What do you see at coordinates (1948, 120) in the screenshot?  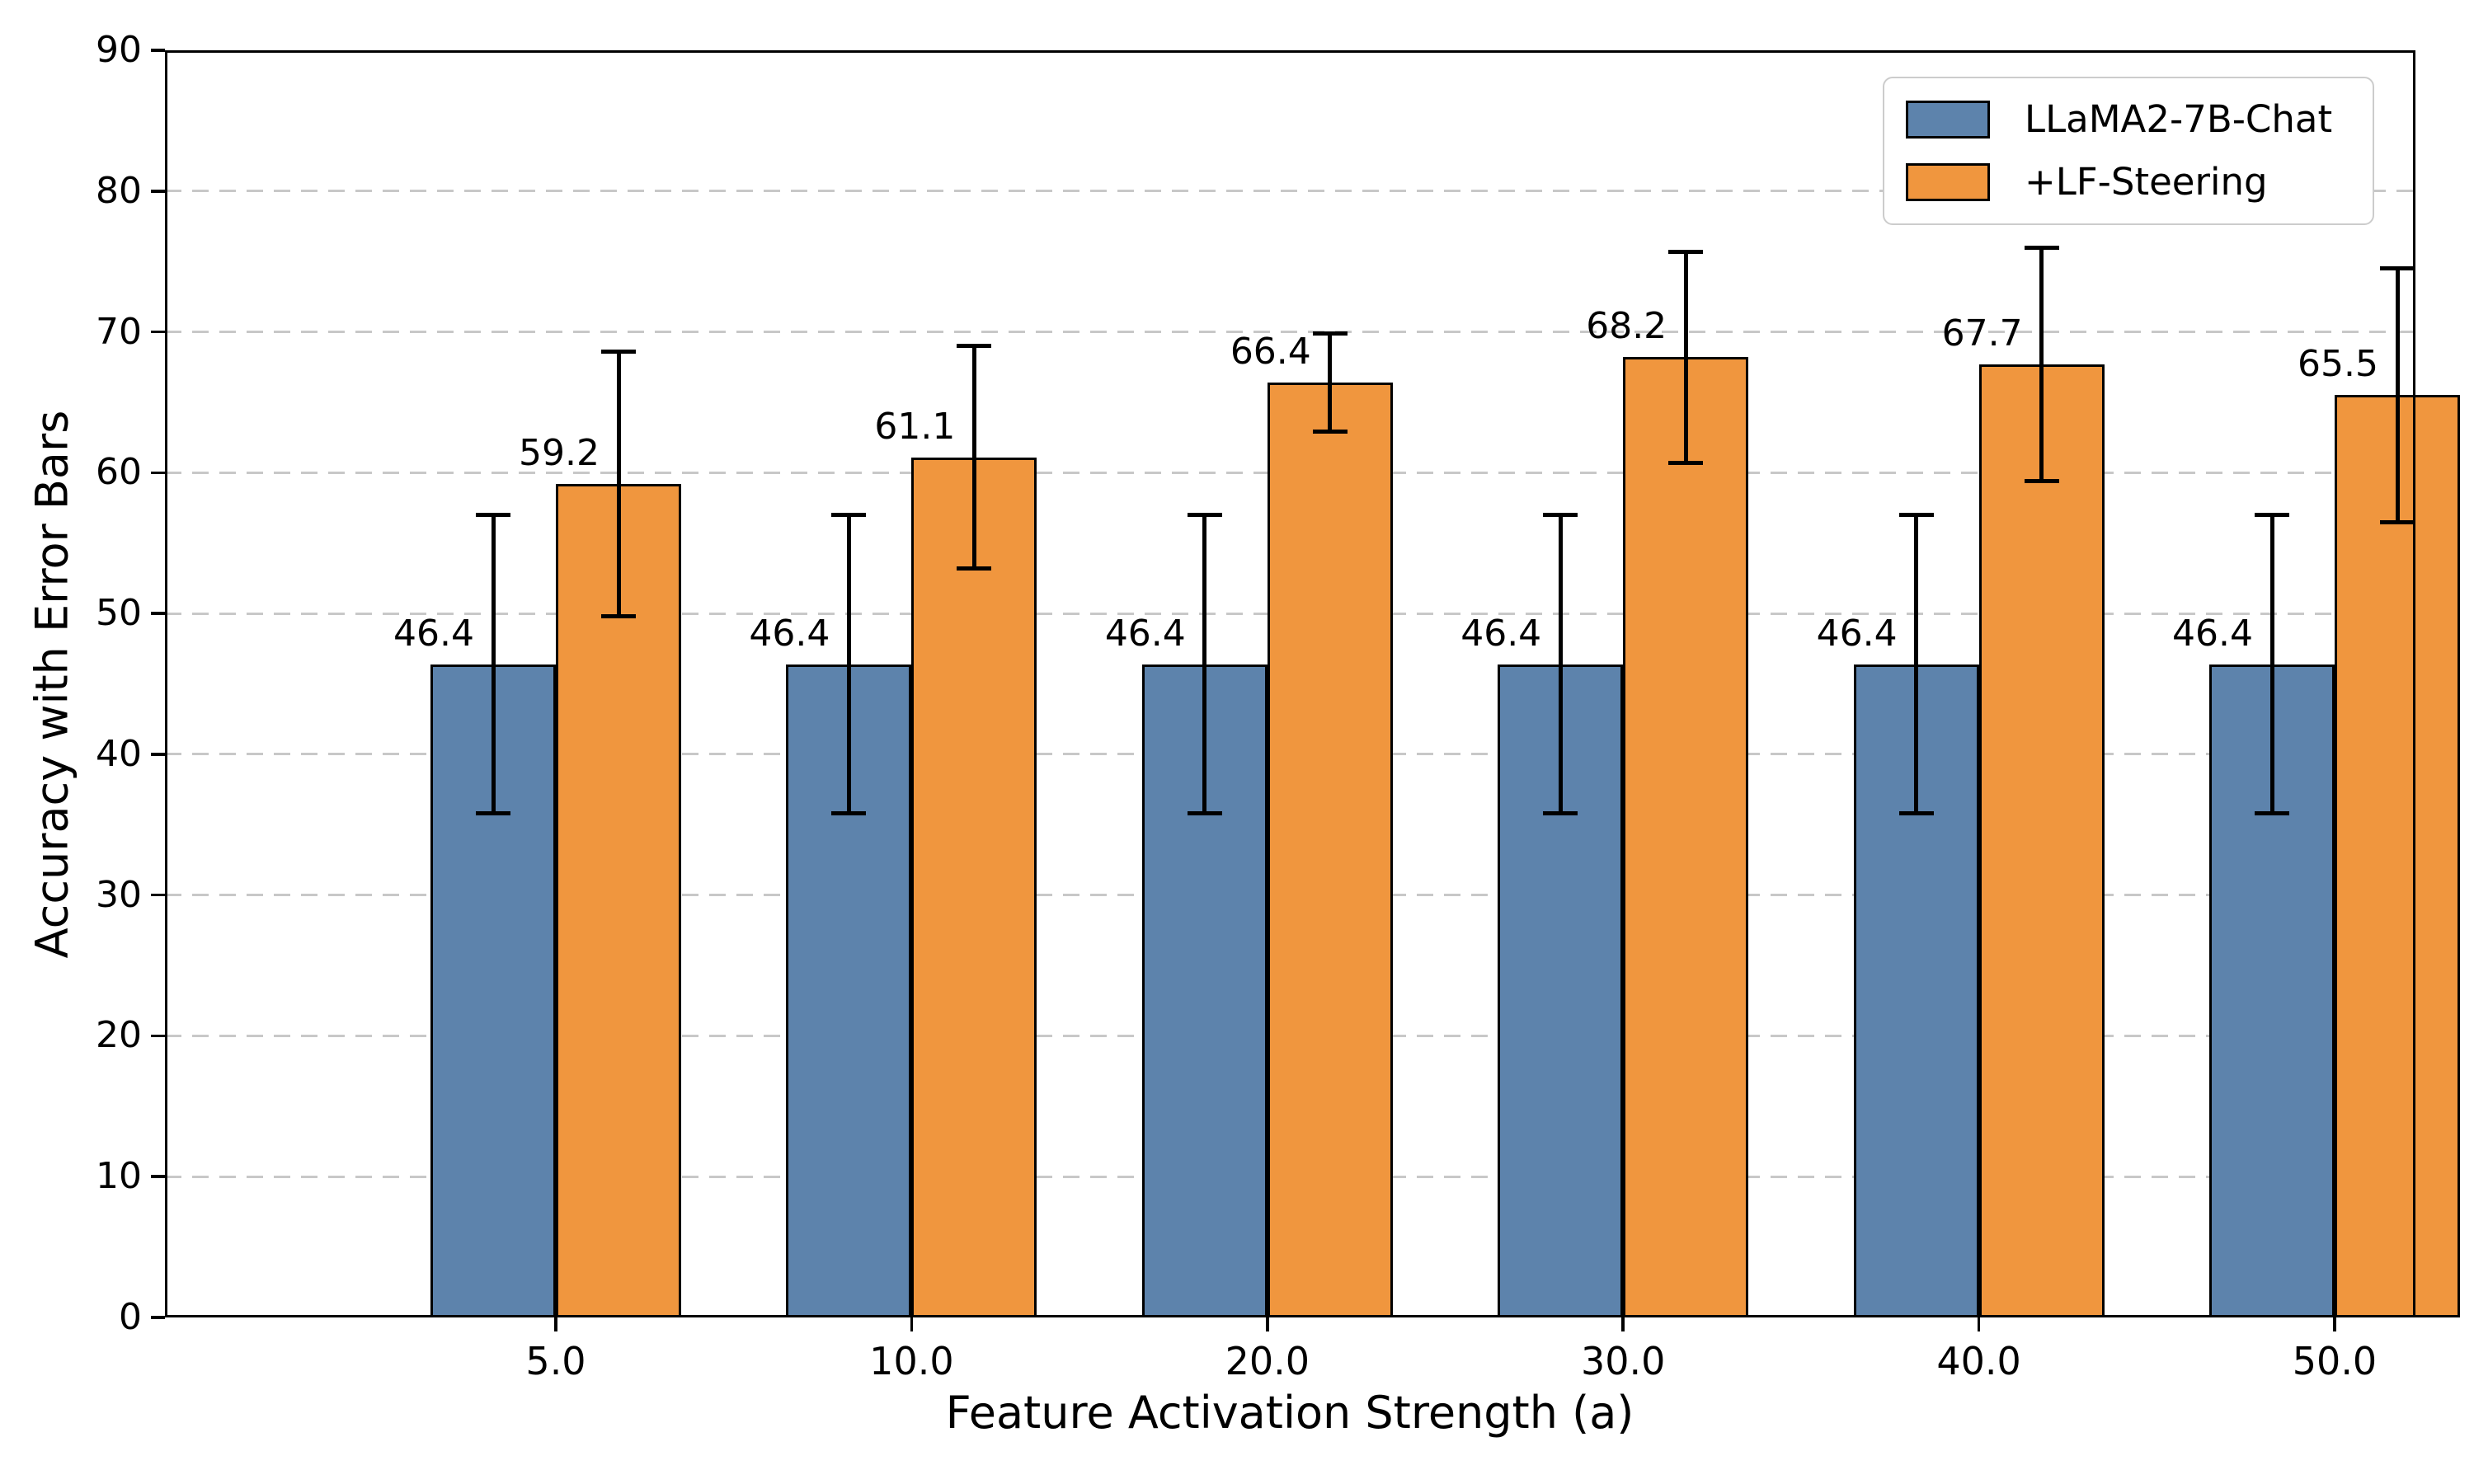 I see `legend-swatch-llama2-7b-chat` at bounding box center [1948, 120].